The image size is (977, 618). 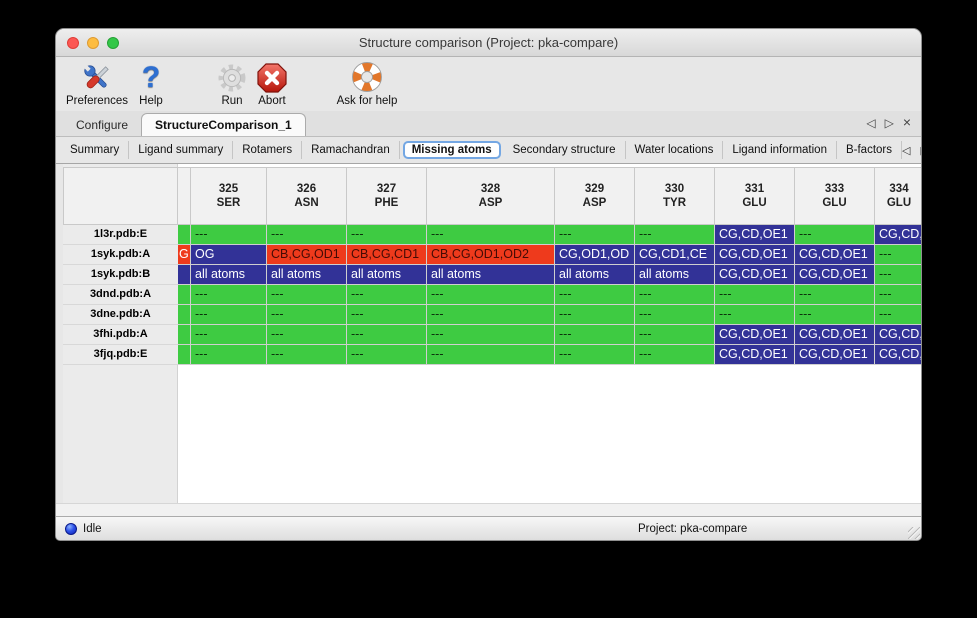 What do you see at coordinates (307, 255) in the screenshot?
I see `cell-1syk.pdb:A-326: CB,CG,OD1` at bounding box center [307, 255].